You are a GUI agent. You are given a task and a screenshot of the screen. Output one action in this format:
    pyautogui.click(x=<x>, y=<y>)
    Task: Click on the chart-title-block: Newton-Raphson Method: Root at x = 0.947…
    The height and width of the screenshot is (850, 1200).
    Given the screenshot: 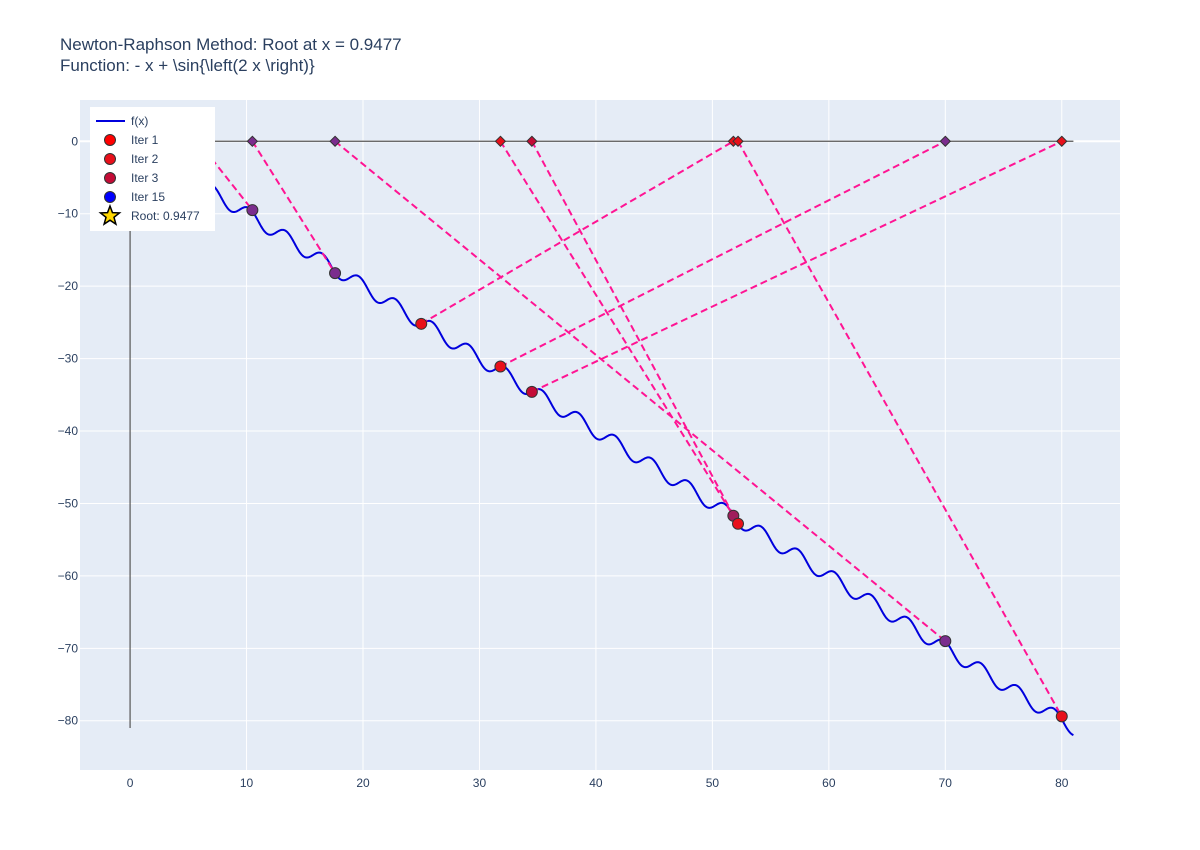 What is the action you would take?
    pyautogui.click(x=231, y=55)
    